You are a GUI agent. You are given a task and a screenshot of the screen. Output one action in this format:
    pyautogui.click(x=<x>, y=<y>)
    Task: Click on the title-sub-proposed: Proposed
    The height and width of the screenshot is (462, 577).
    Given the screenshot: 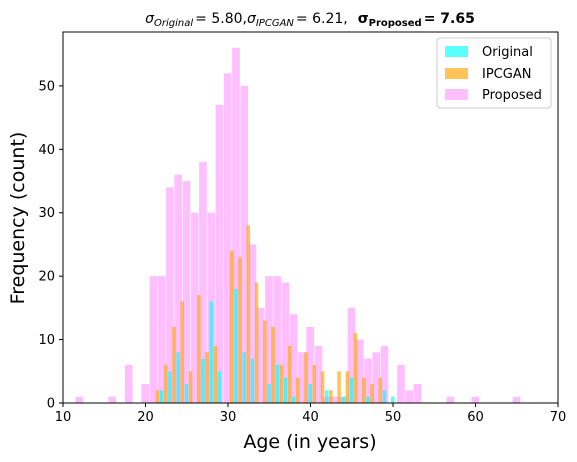 What is the action you would take?
    pyautogui.click(x=395, y=23)
    